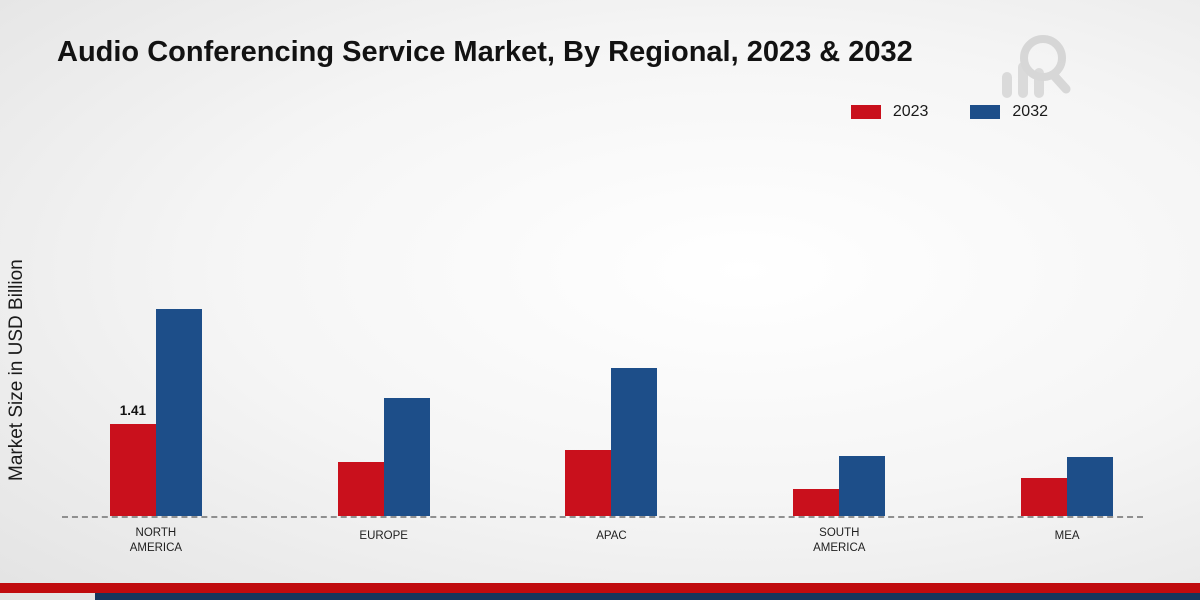  I want to click on y-axis-label: Market Size in USD Billion, so click(16, 370).